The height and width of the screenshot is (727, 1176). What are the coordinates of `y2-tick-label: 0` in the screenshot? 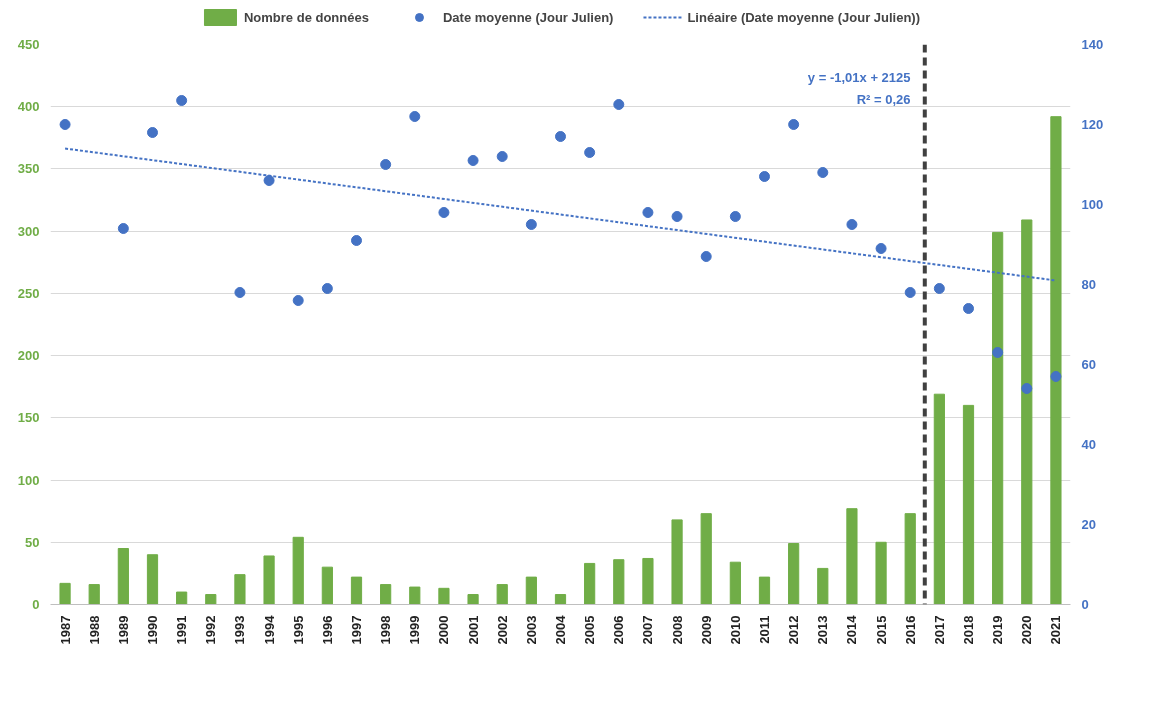 It's located at (1085, 604).